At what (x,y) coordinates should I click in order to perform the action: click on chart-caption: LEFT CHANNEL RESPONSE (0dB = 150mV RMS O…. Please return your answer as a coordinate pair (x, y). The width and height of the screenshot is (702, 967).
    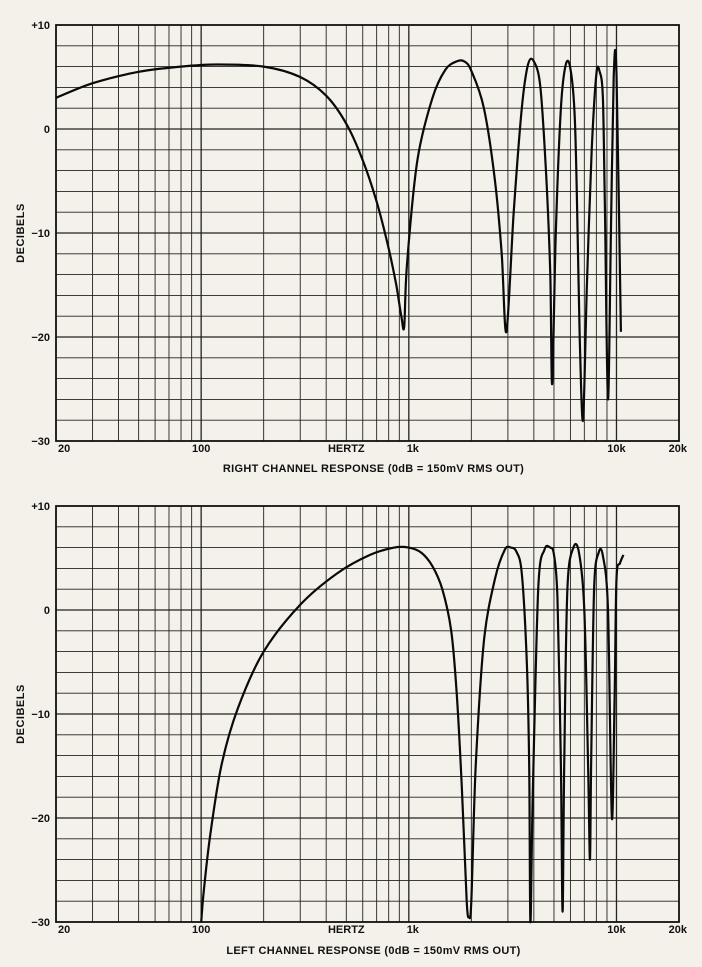
    Looking at the image, I should click on (373, 951).